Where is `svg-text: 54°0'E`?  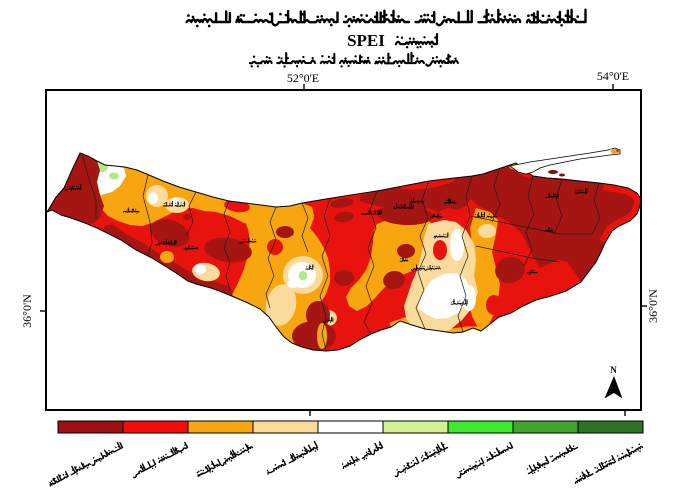
svg-text: 54°0'E is located at coordinates (613, 76).